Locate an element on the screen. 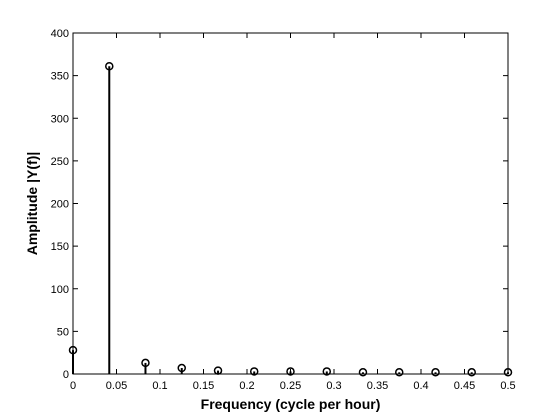  x-tick-label: 0.2 is located at coordinates (246, 386).